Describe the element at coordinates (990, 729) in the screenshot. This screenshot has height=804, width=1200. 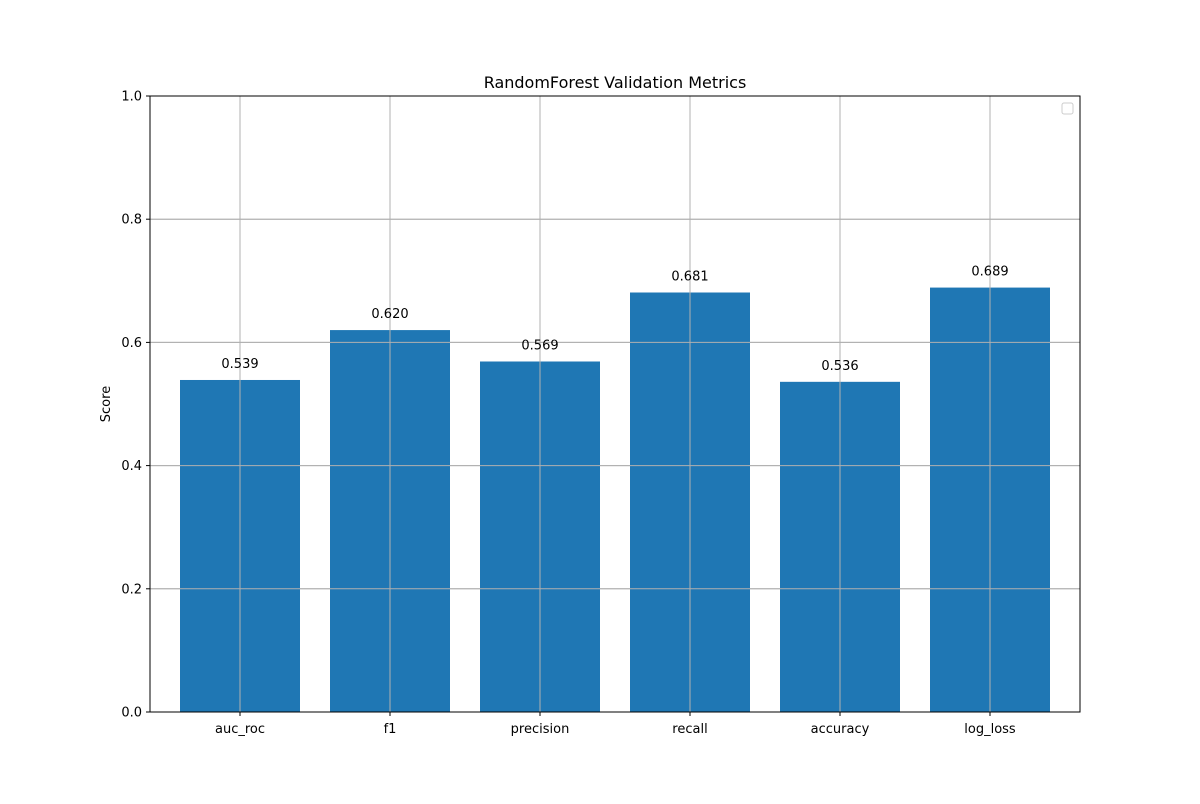
I see `x-tick-label: log_loss` at that location.